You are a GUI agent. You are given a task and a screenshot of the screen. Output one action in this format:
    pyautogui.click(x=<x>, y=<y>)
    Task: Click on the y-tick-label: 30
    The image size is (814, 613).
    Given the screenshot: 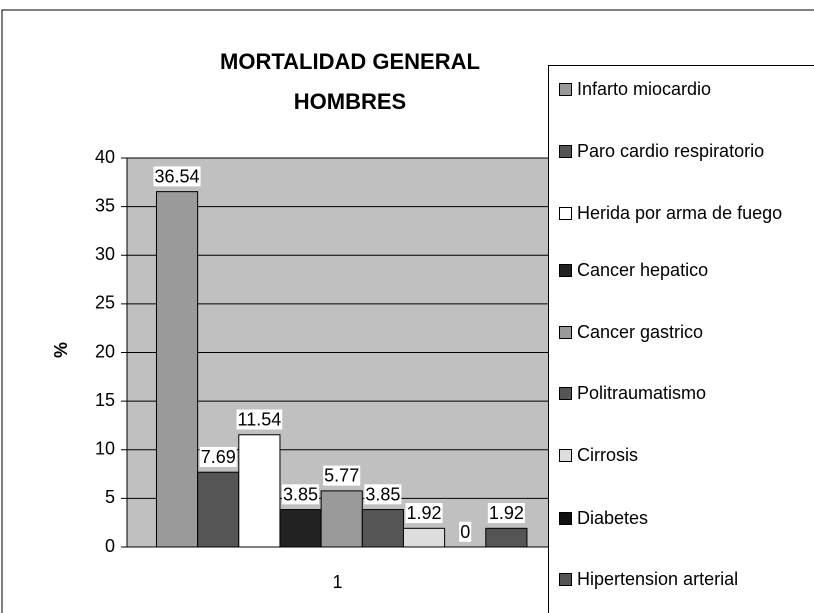 What is the action you would take?
    pyautogui.click(x=105, y=254)
    